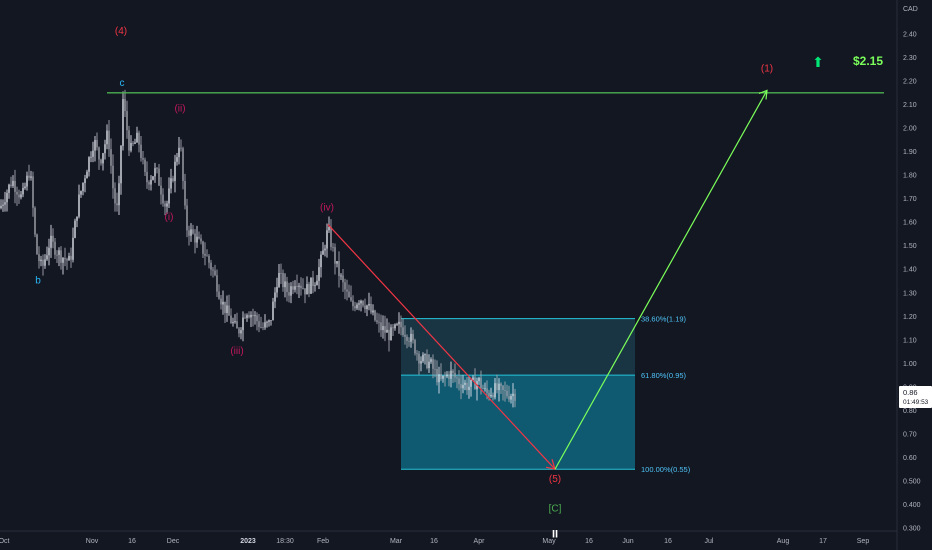  What do you see at coordinates (910, 392) in the screenshot?
I see `last-price-value: 0.86` at bounding box center [910, 392].